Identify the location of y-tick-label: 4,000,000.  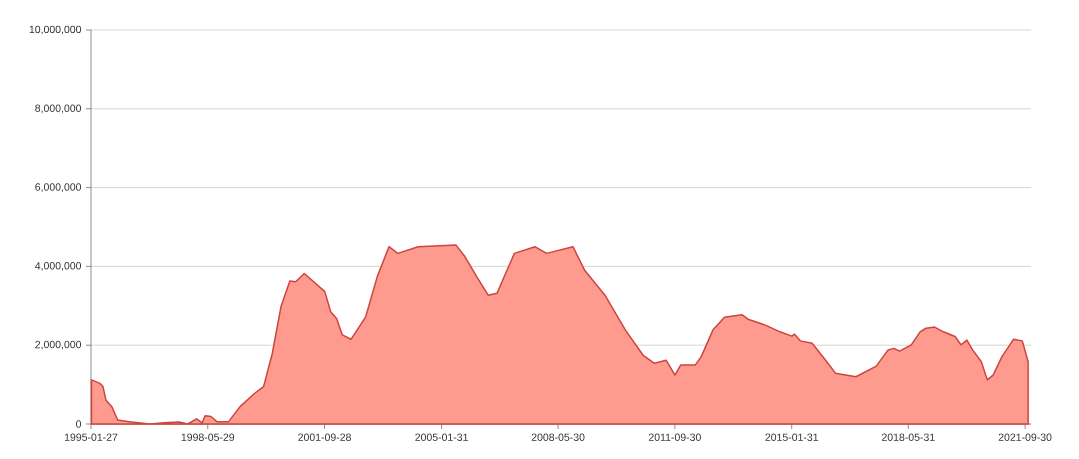
(58, 266).